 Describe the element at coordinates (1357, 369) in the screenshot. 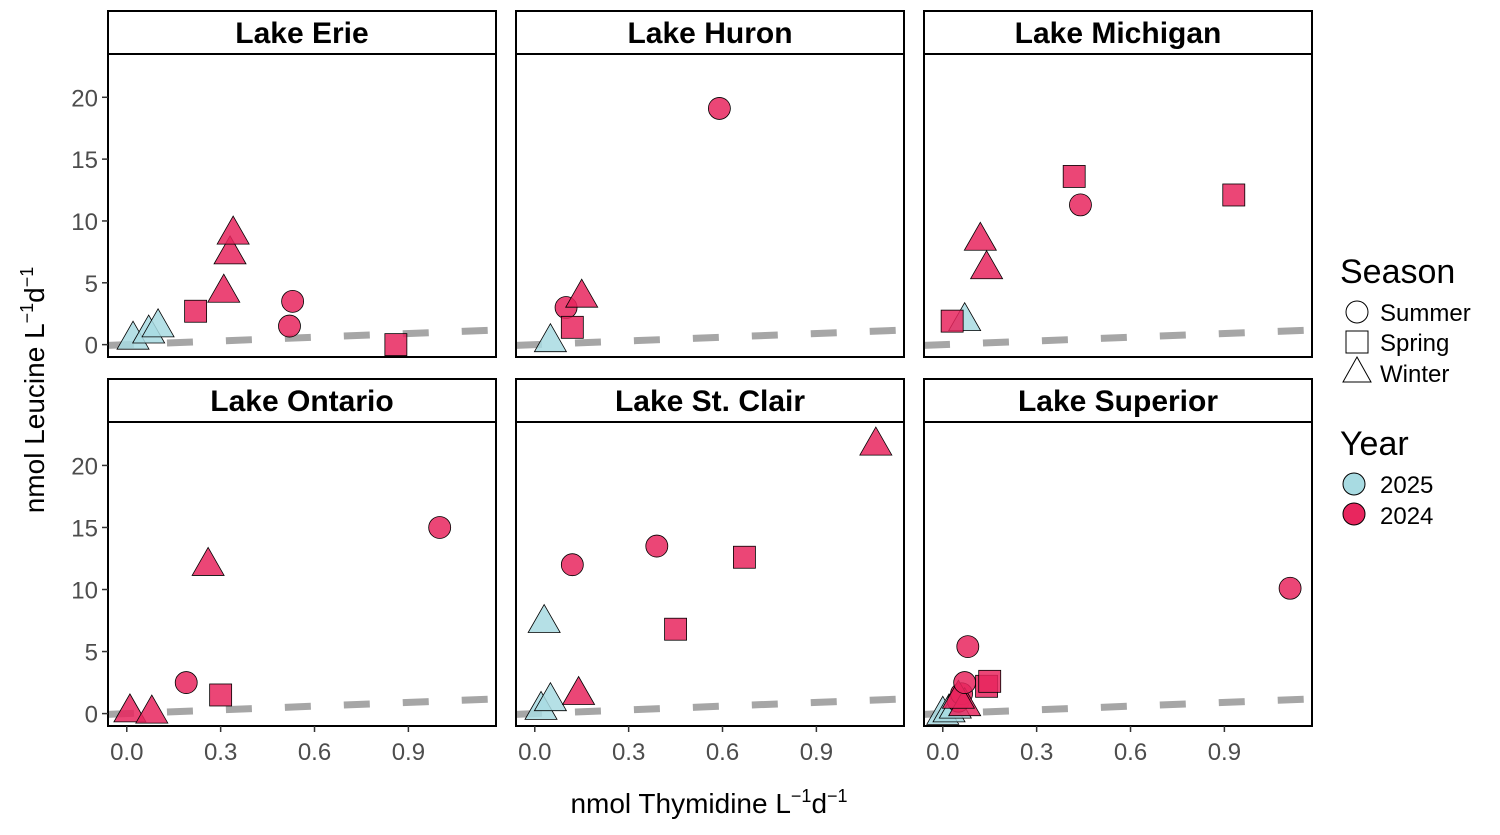

I see `legend-key-winter` at that location.